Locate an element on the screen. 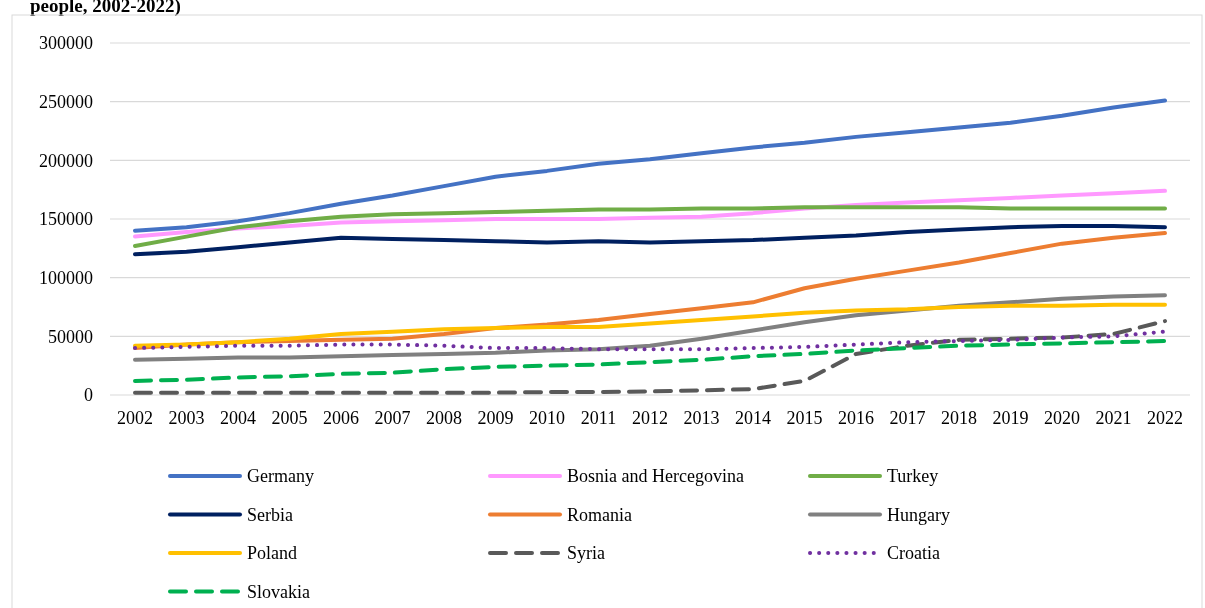 The width and height of the screenshot is (1205, 608). legend-label: Romania is located at coordinates (599, 514).